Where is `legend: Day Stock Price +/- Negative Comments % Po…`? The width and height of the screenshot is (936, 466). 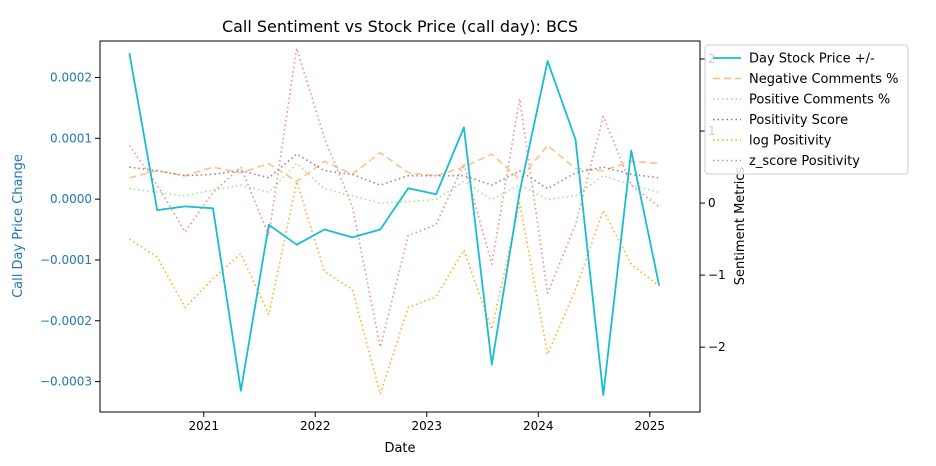 legend: Day Stock Price +/- Negative Comments % Po… is located at coordinates (806, 109).